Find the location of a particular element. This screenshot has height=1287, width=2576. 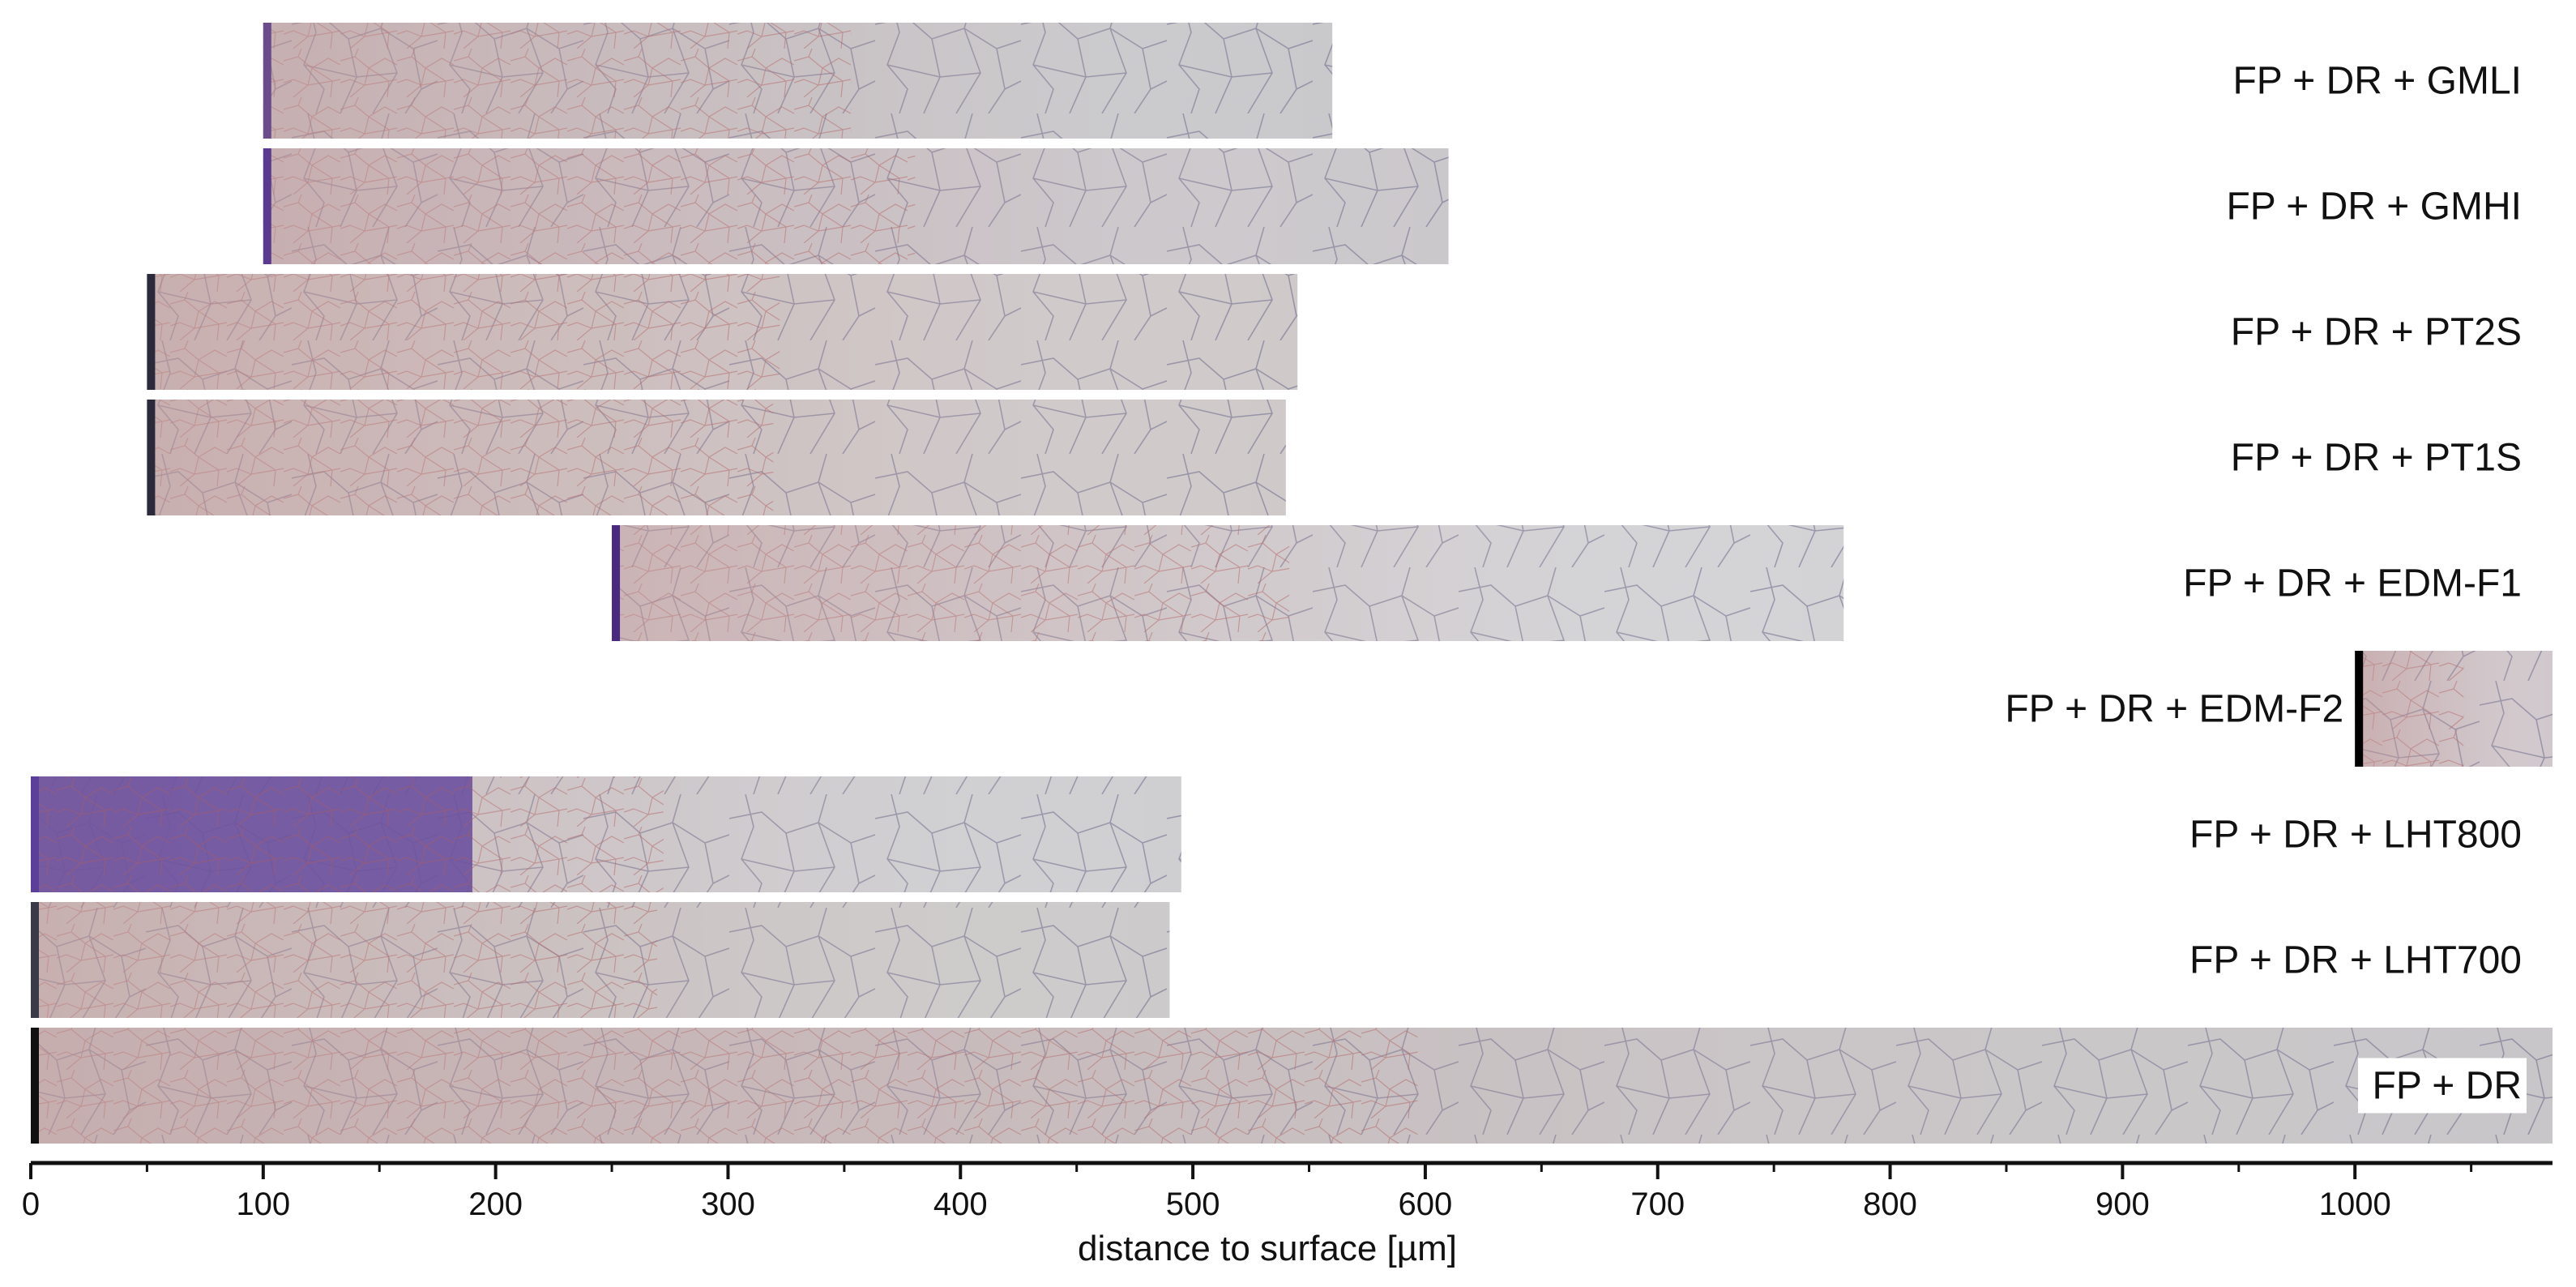

strip-label: FP + DR + EDM-F1 is located at coordinates (2352, 583).